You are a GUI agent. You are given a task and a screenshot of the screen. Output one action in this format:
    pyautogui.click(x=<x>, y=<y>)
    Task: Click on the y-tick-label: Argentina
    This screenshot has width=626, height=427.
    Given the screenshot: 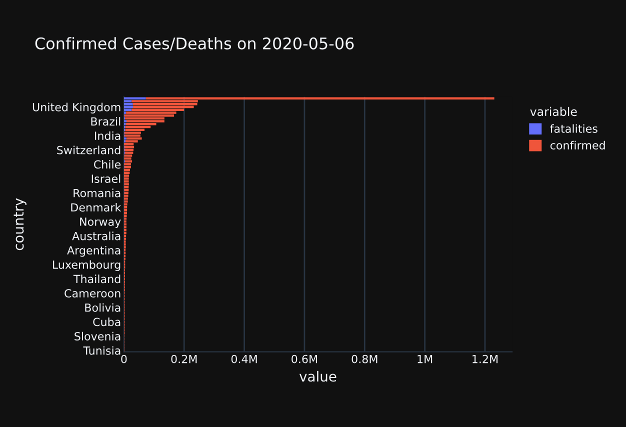 What is the action you would take?
    pyautogui.click(x=93, y=251)
    